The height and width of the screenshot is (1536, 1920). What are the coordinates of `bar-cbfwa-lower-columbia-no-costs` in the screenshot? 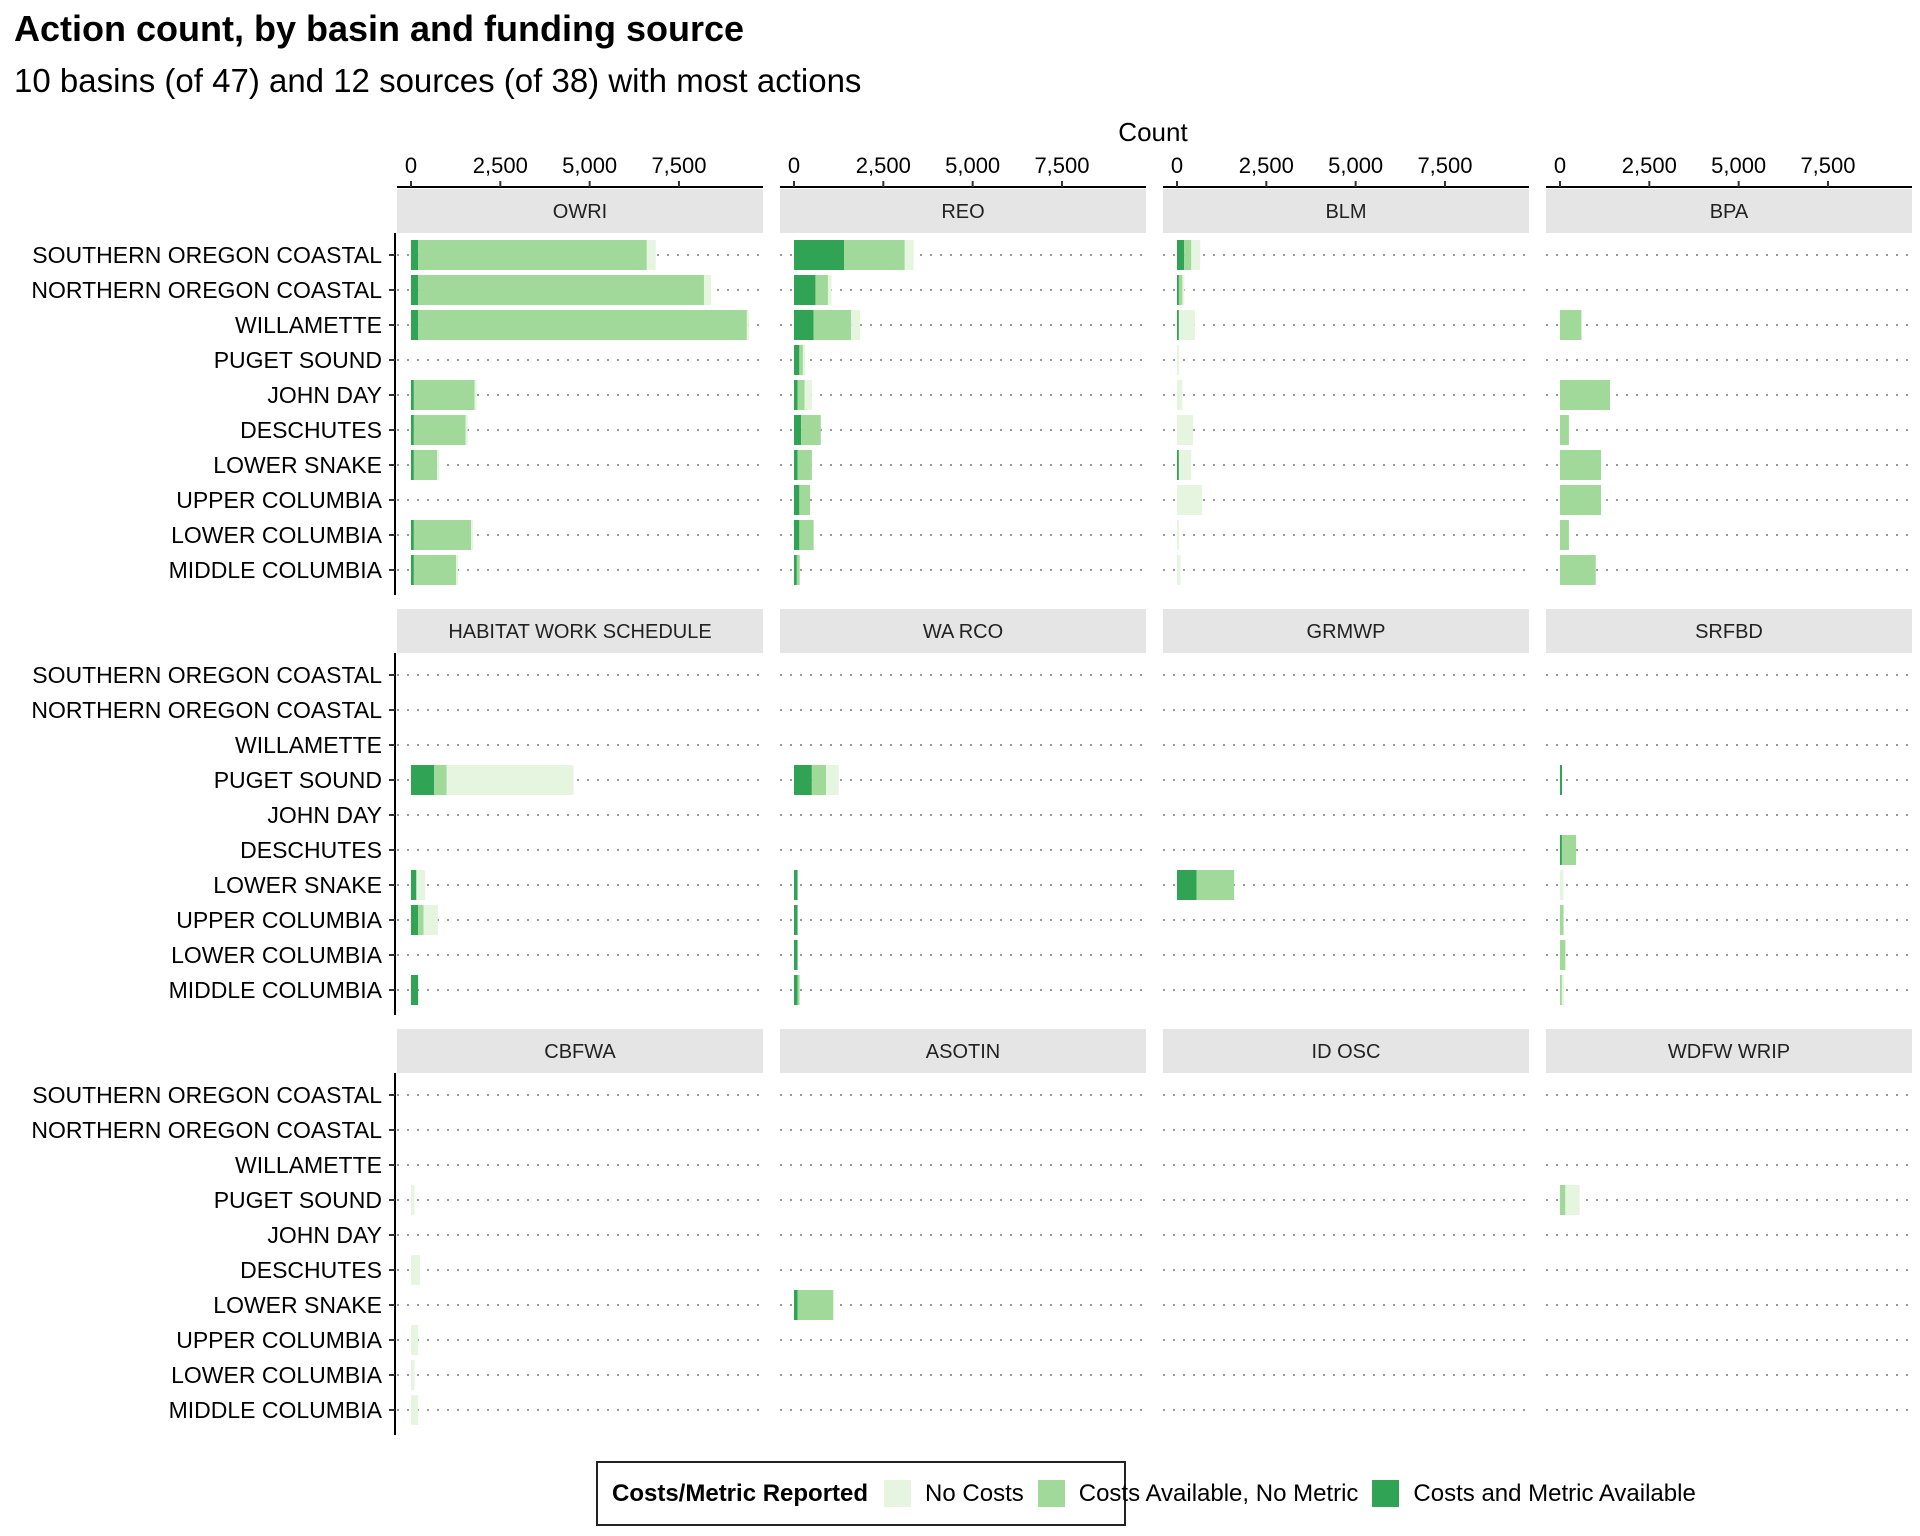 It's located at (413, 1375).